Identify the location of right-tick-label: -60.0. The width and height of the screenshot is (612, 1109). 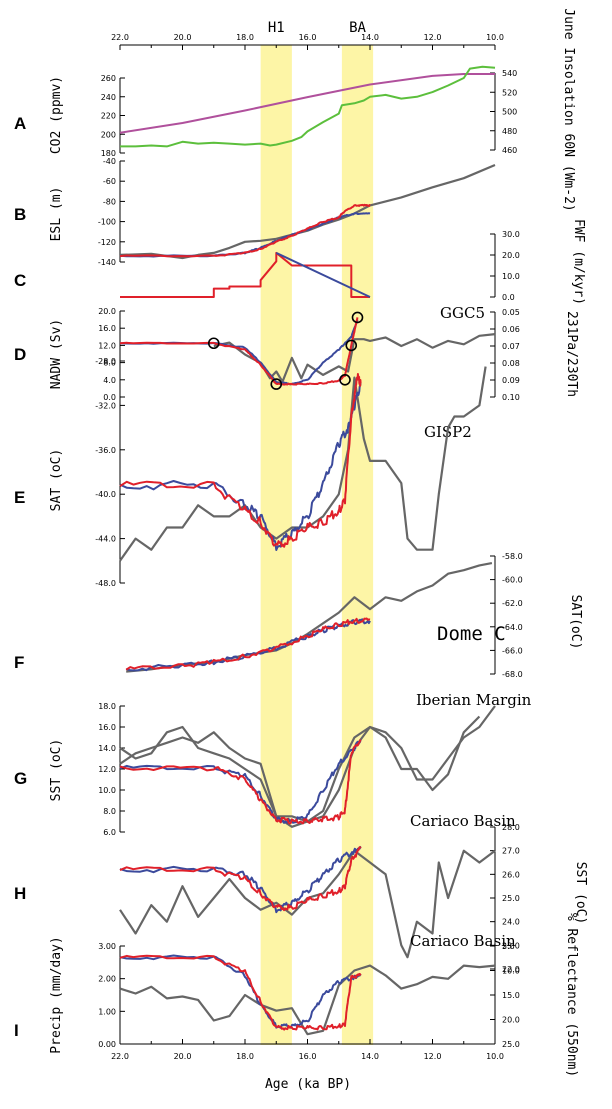
(512, 580).